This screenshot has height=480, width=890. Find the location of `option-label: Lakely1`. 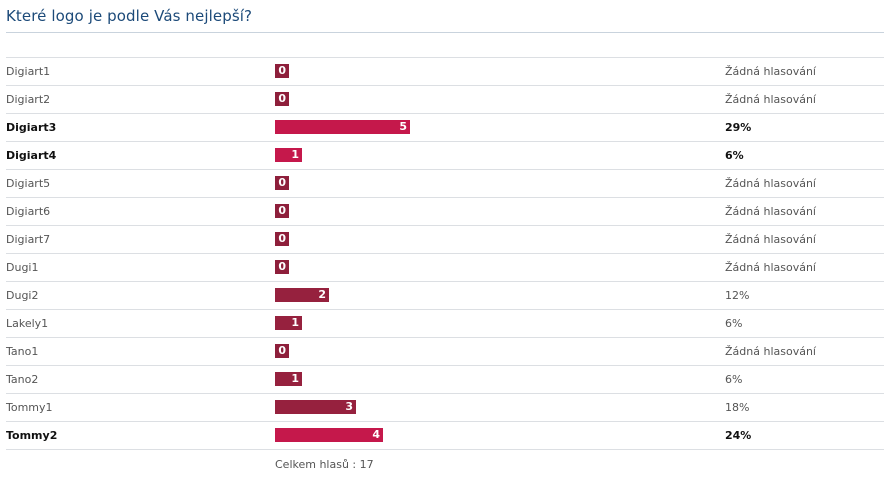

option-label: Lakely1 is located at coordinates (27, 323).